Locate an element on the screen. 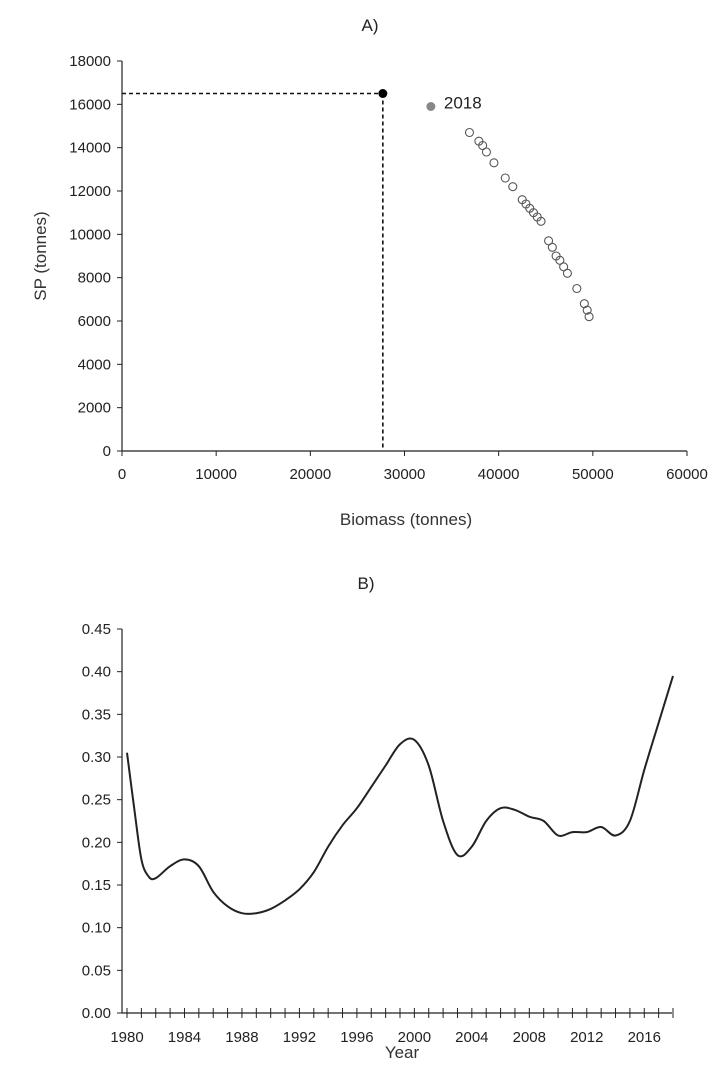 Image resolution: width=722 pixels, height=1084 pixels. b-x-tick-label: 1984 is located at coordinates (184, 1037).